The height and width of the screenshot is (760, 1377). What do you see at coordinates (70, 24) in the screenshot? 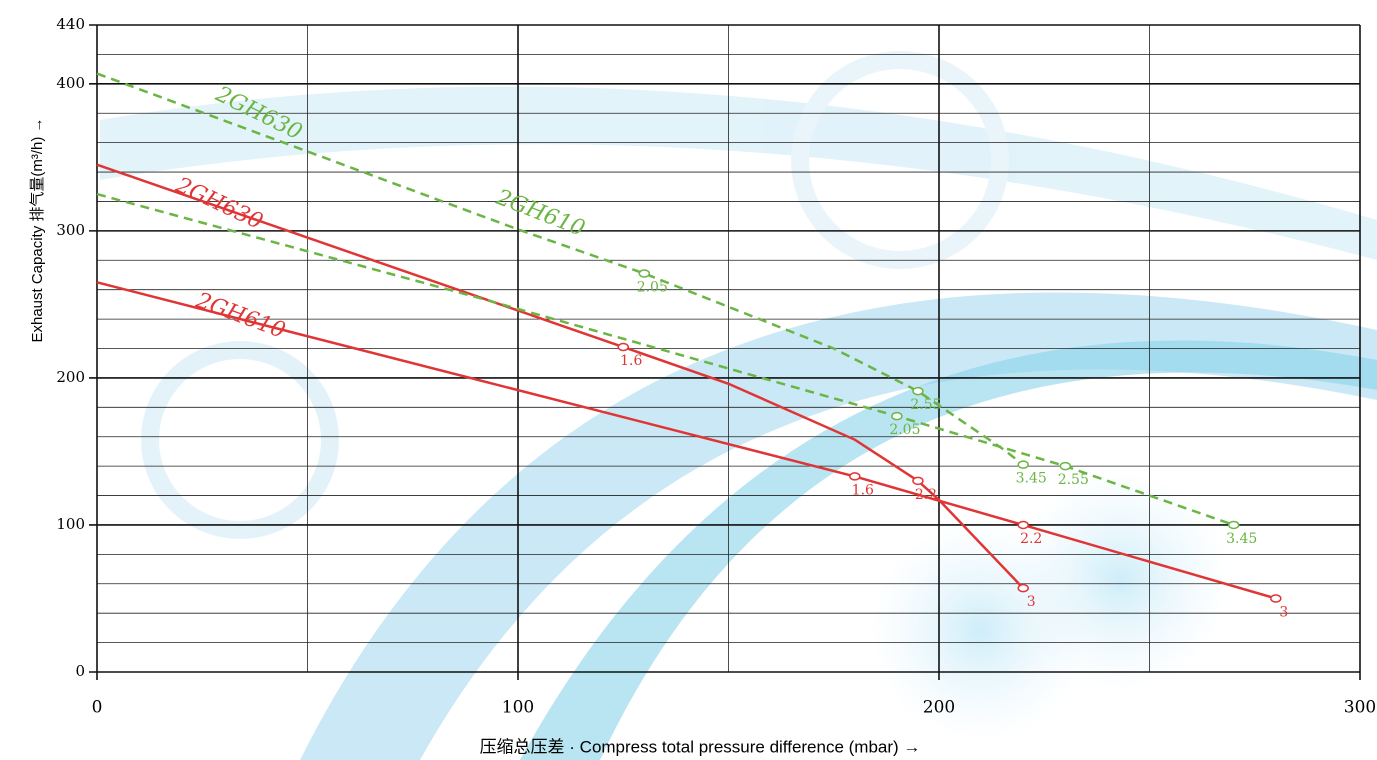
I see `y-tick-label: 440` at bounding box center [70, 24].